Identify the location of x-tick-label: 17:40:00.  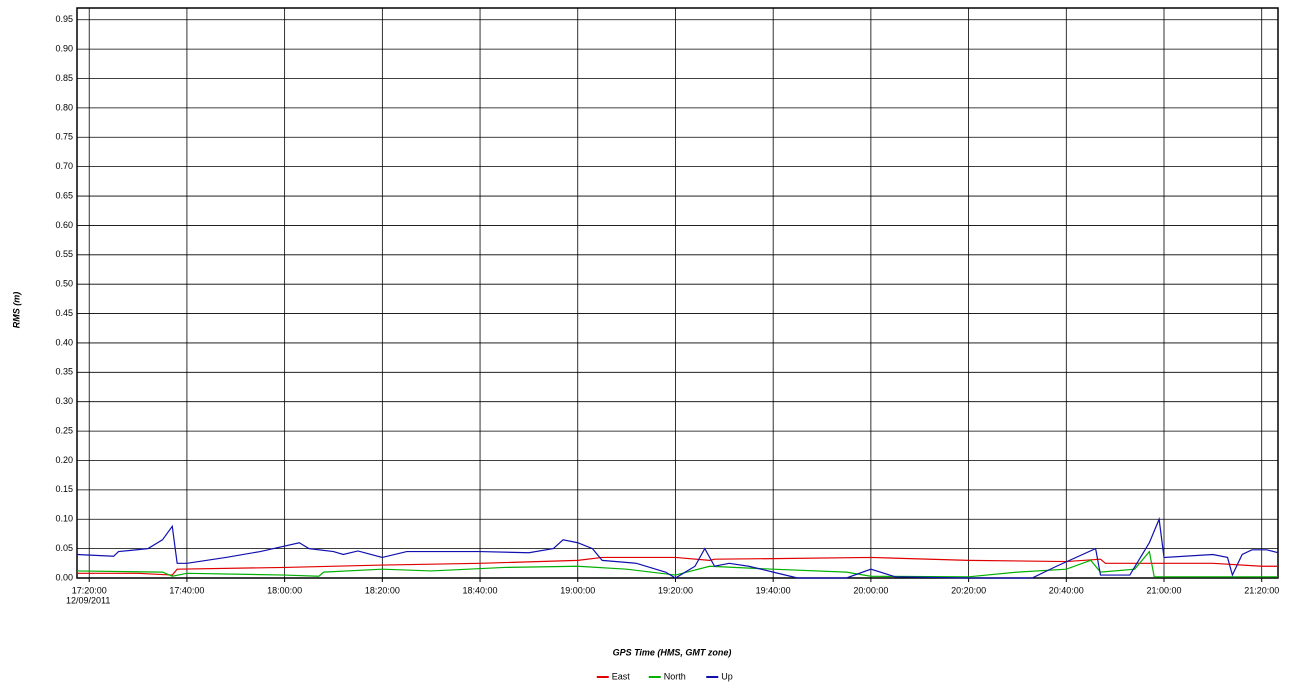
(186, 590).